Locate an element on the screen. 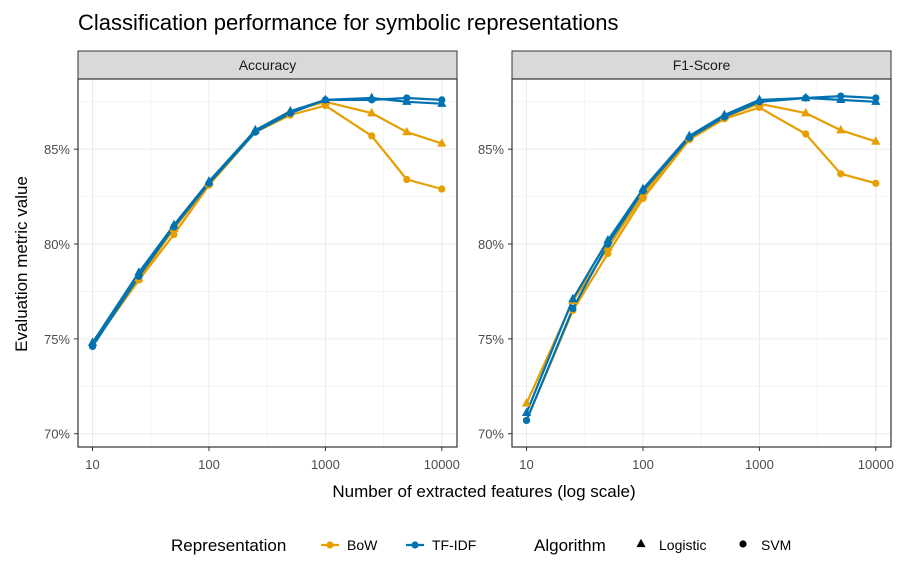 The height and width of the screenshot is (576, 903). facet-strip-label: Accuracy is located at coordinates (268, 65).